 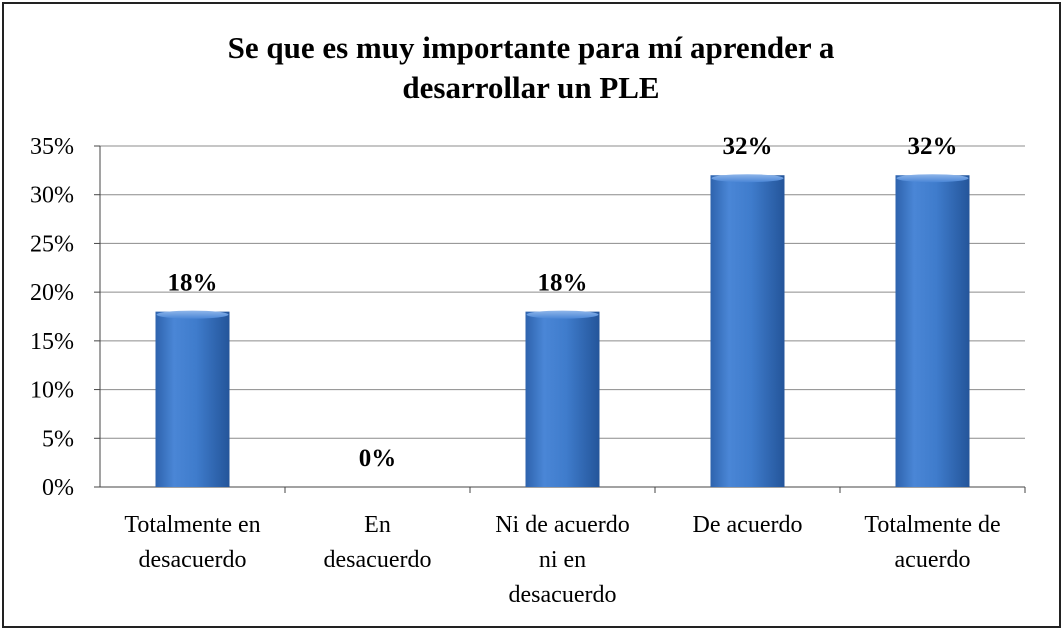 I want to click on y-tick-label: 5%, so click(x=58, y=439).